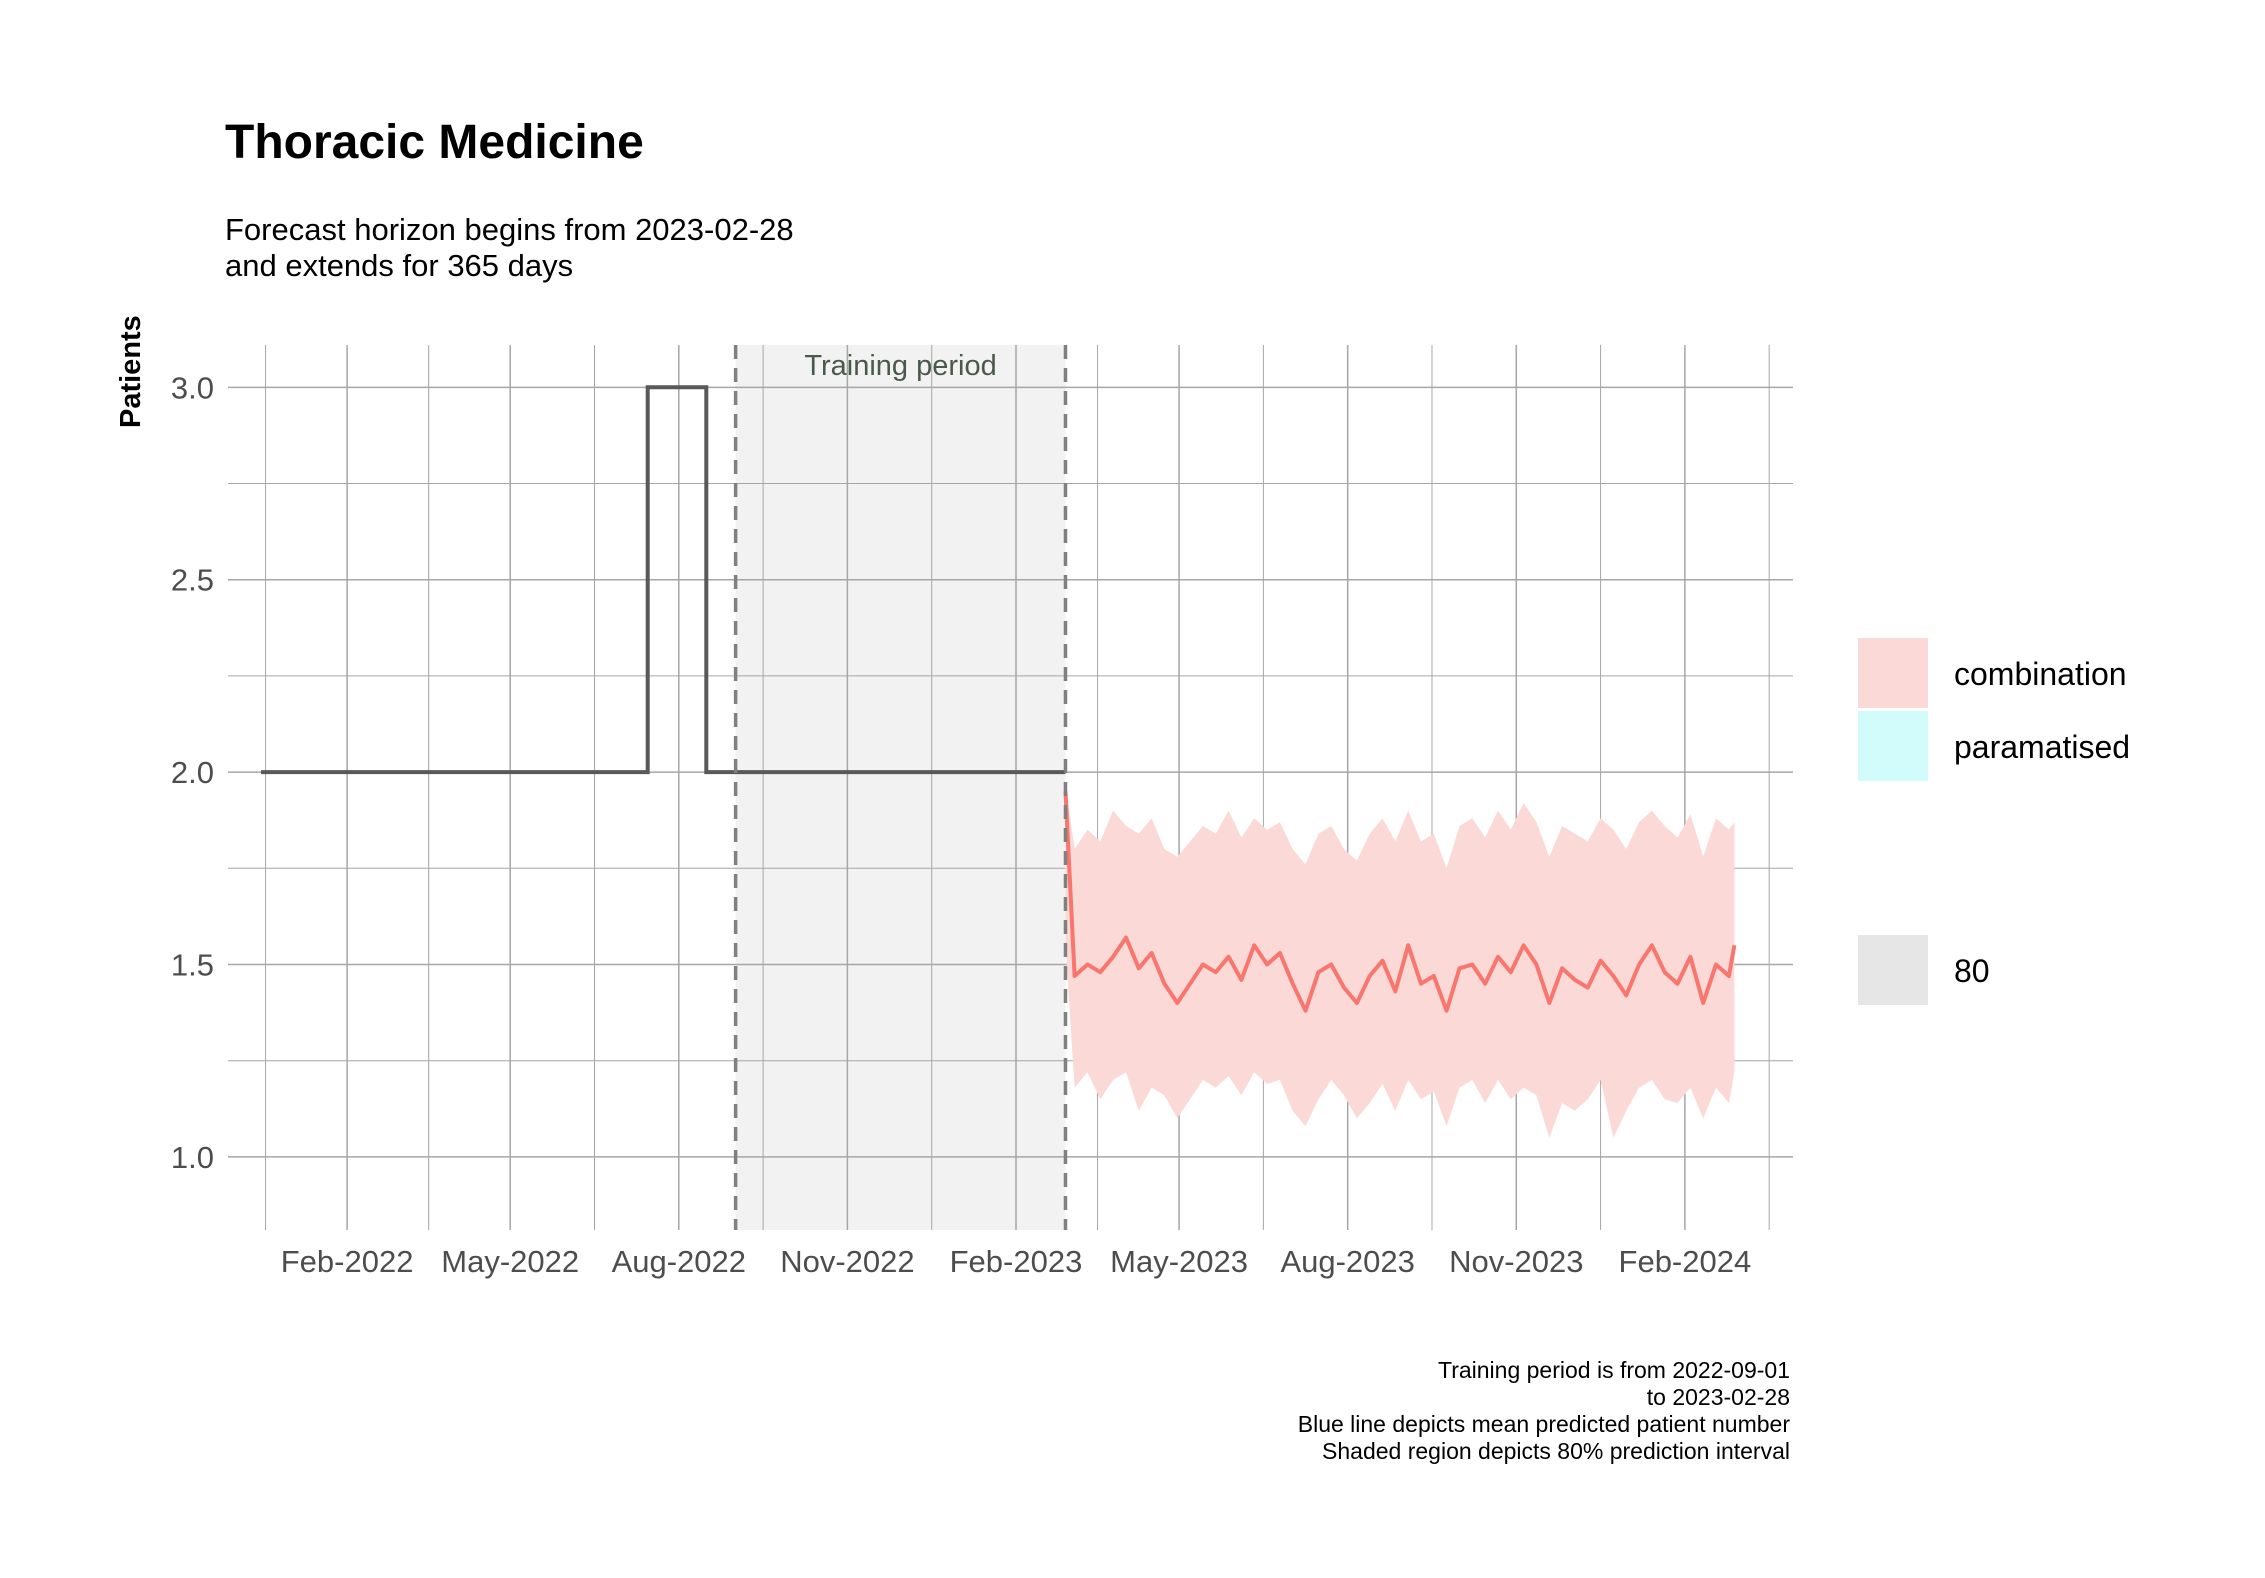 This screenshot has width=2265, height=1578. What do you see at coordinates (1893, 673) in the screenshot?
I see `legend-key-combination` at bounding box center [1893, 673].